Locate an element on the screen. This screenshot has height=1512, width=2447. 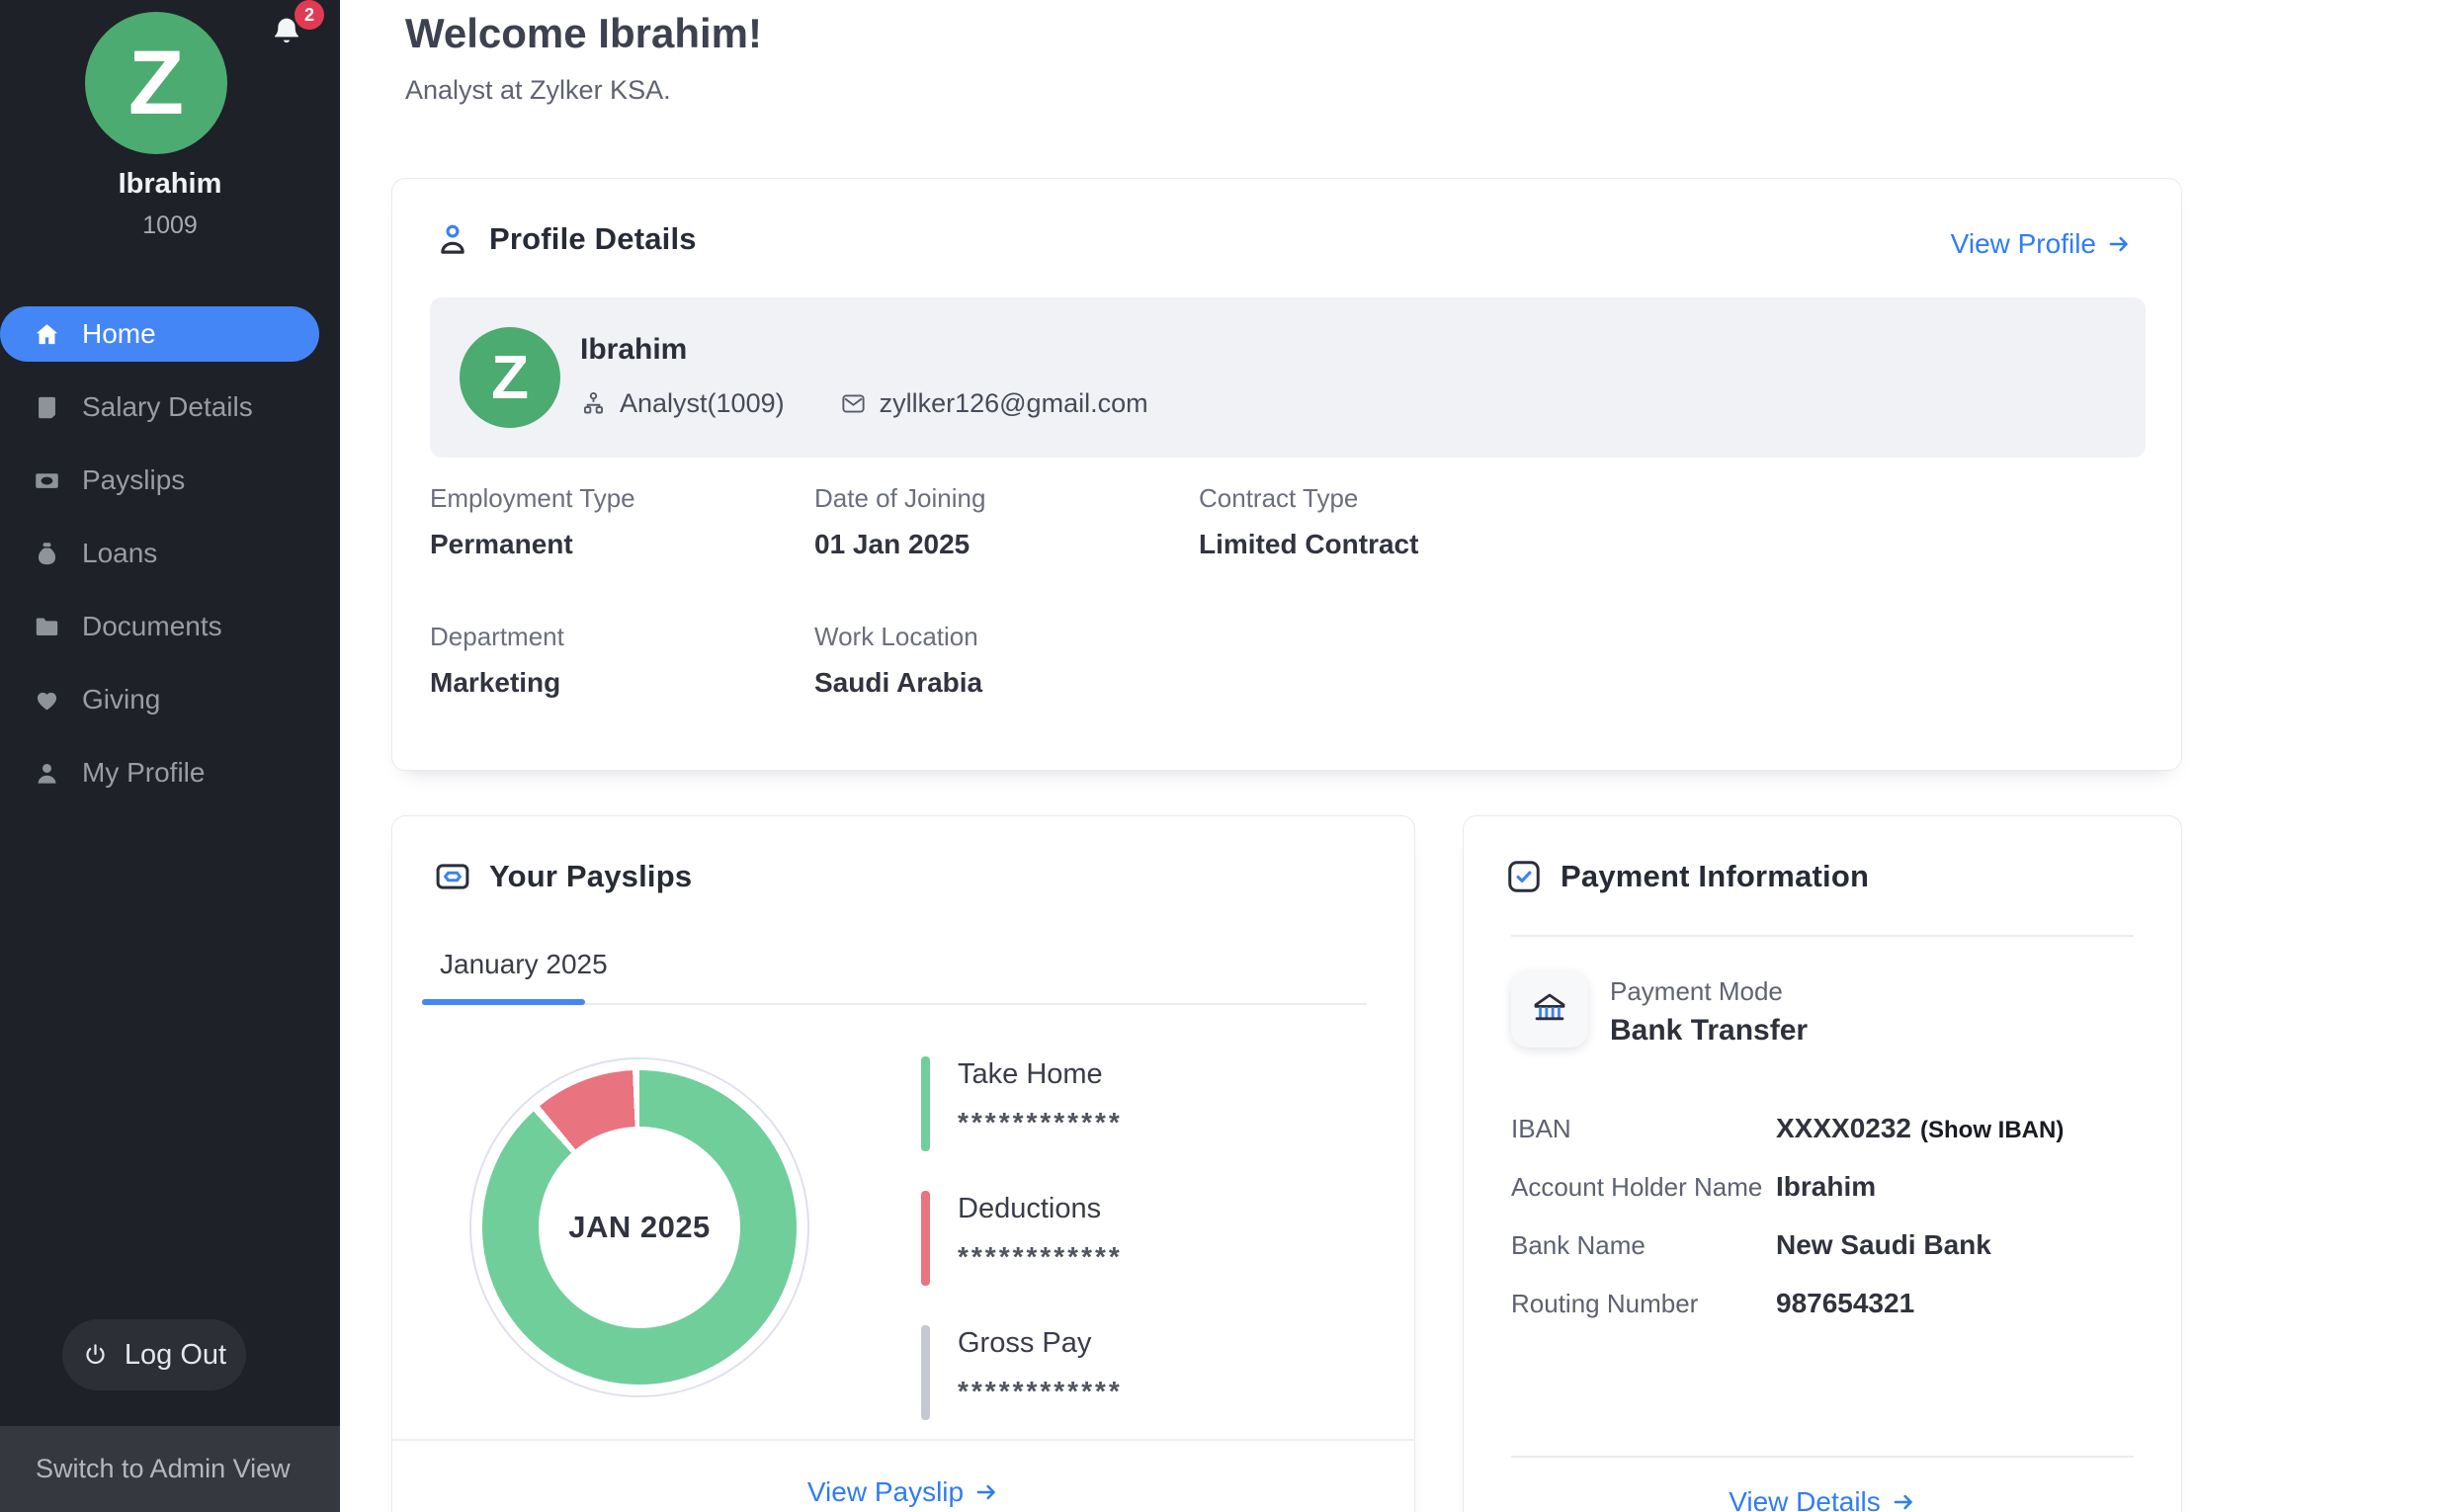
row-bank-name: Bank Name New Saudi Bank is located at coordinates (1751, 1244).